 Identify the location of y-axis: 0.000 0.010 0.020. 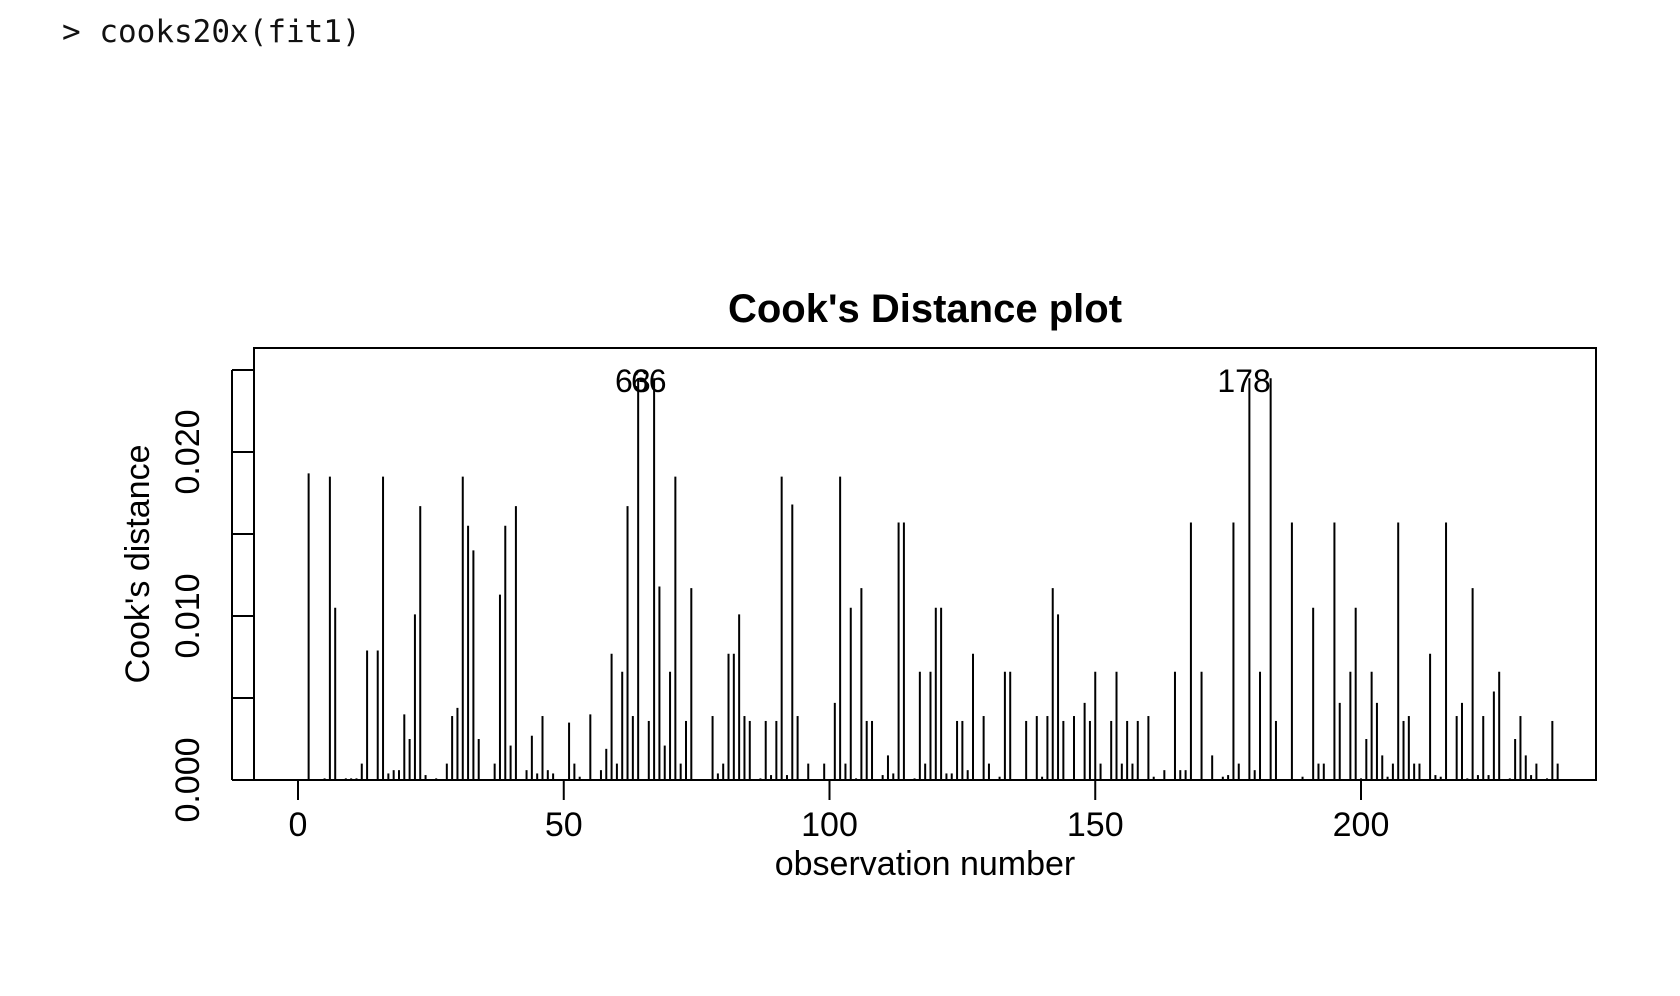
(211, 596).